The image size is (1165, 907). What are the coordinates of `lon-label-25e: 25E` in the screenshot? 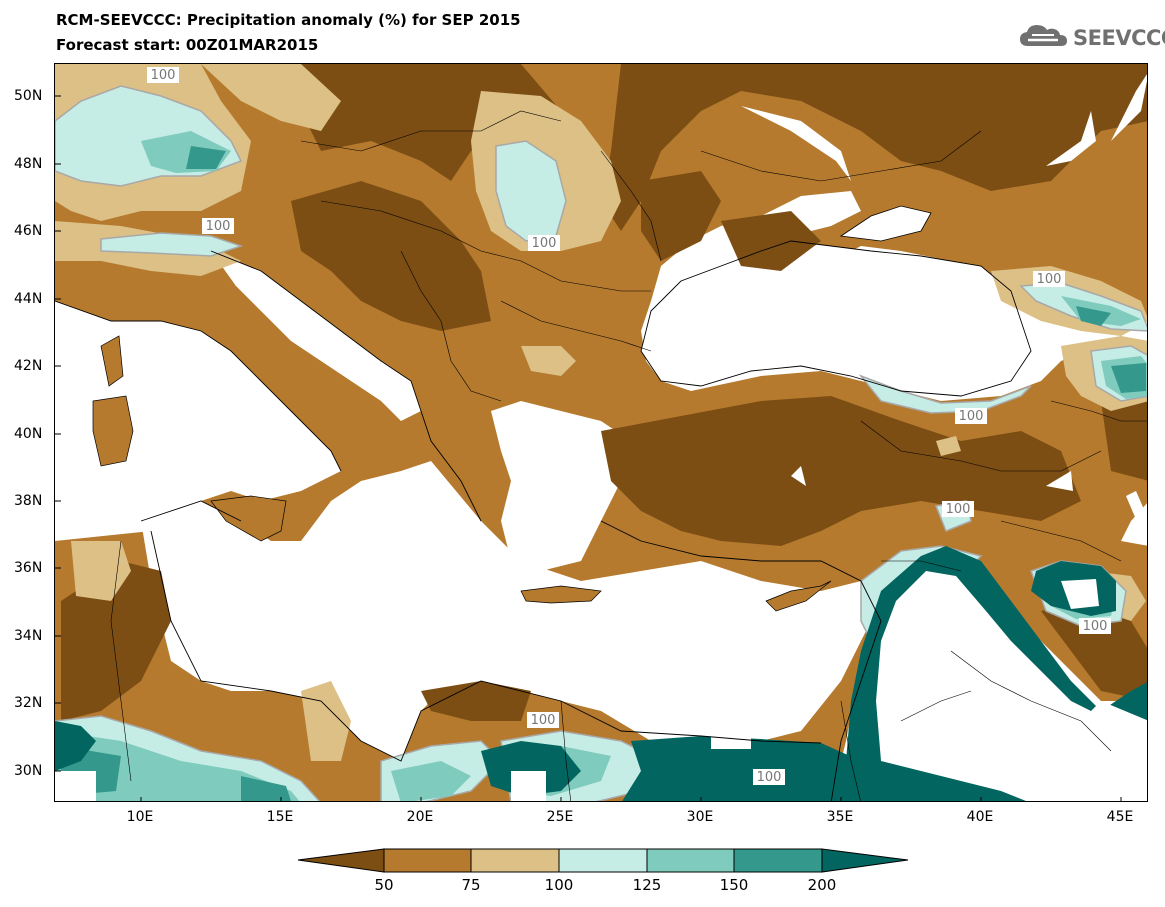 It's located at (560, 817).